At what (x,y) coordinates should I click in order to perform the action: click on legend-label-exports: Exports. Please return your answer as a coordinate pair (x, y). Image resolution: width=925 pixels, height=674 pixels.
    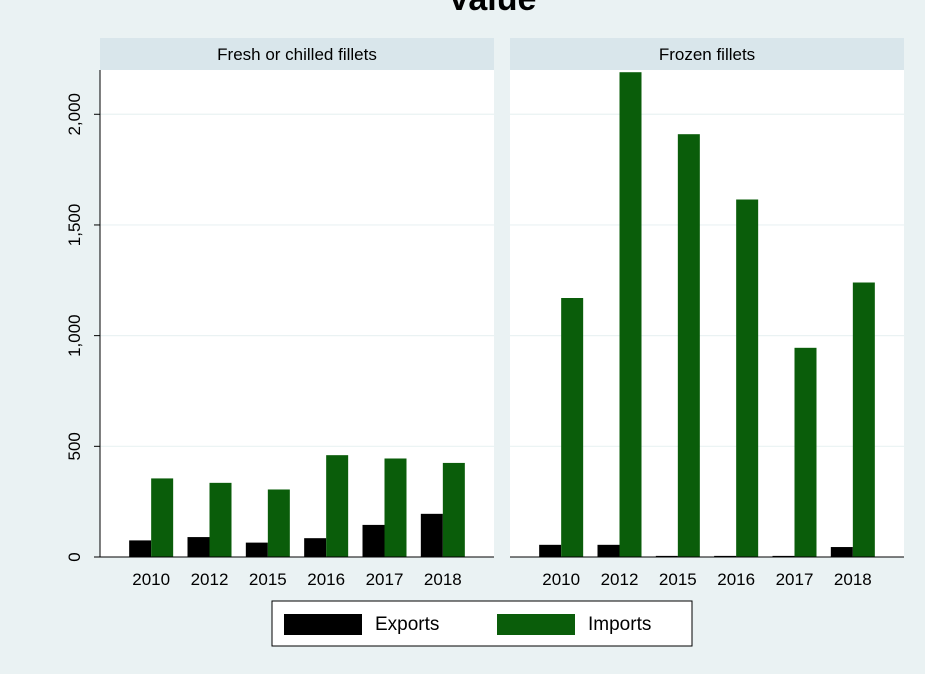
    Looking at the image, I should click on (407, 624).